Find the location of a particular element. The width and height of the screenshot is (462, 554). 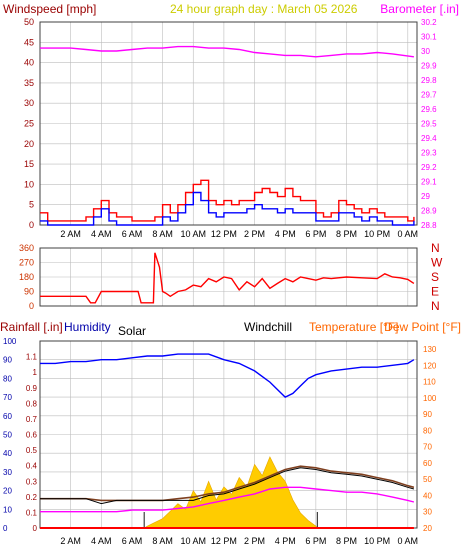

humidity-y-tick-label: 20 is located at coordinates (7, 491).